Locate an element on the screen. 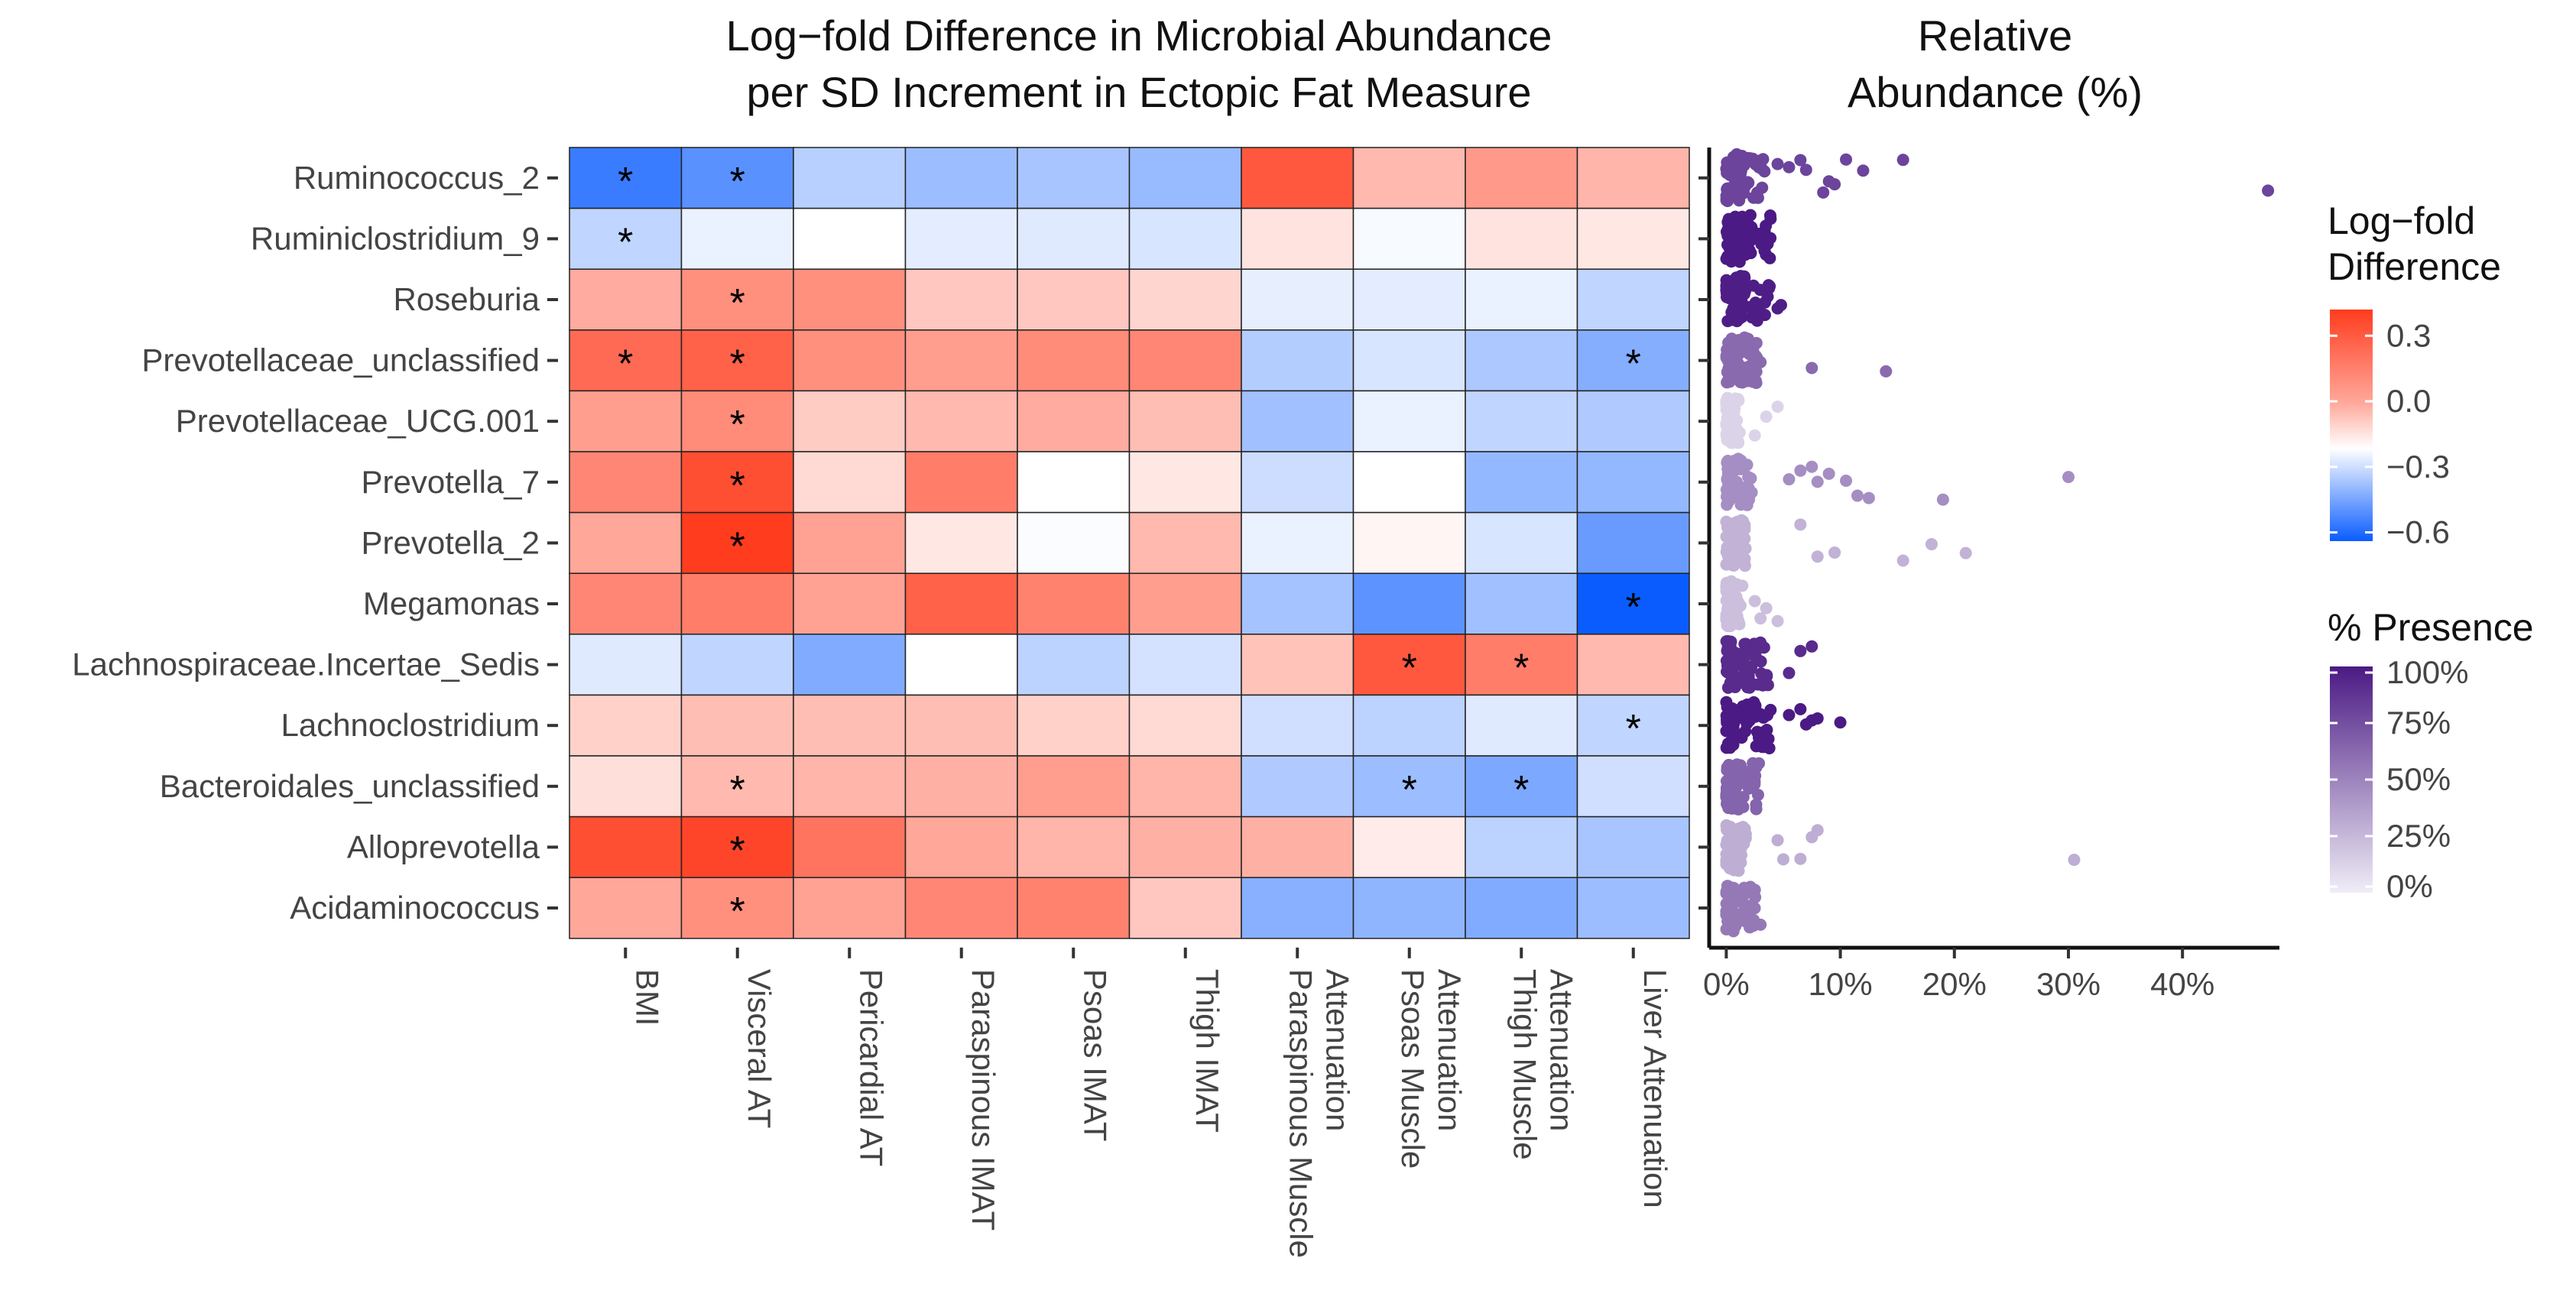  legend-presence-tick-label: 100% is located at coordinates (2427, 672).